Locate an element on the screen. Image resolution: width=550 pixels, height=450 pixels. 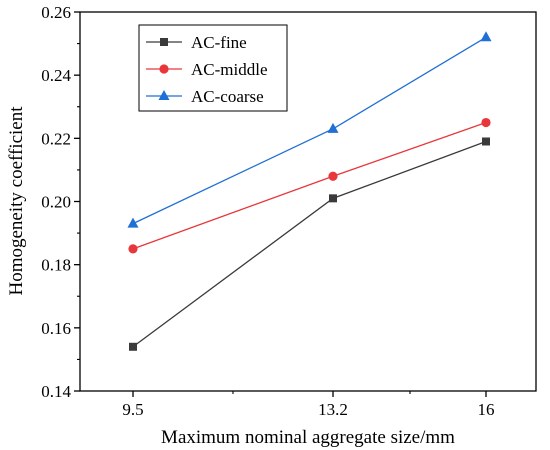
x-axis-title: Maximum nominal aggregate size/mm is located at coordinates (308, 437).